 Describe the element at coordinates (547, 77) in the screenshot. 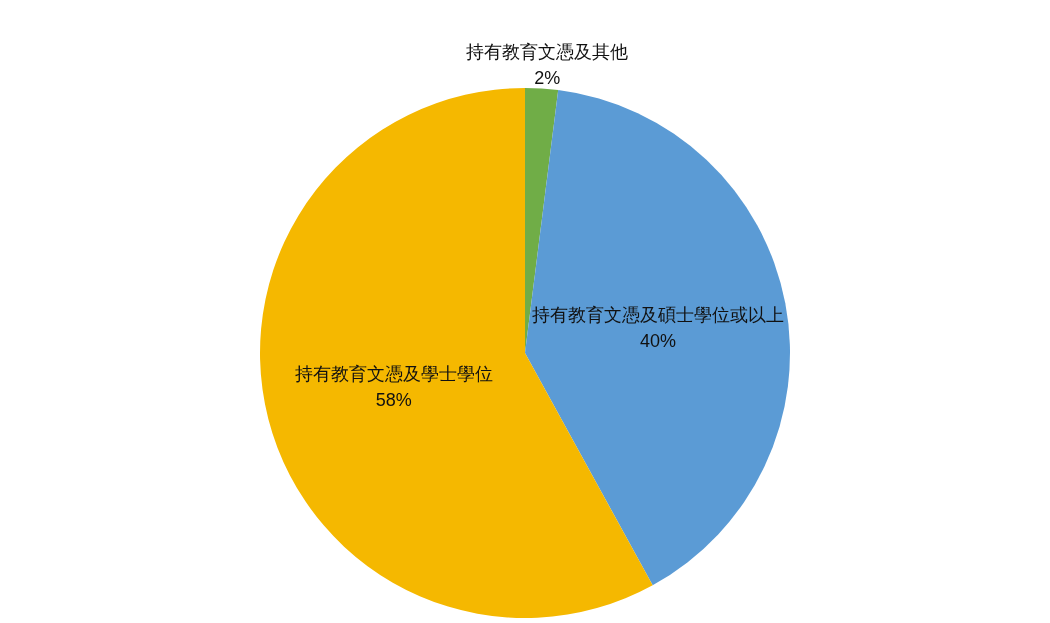

I see `data-label: 2%` at that location.